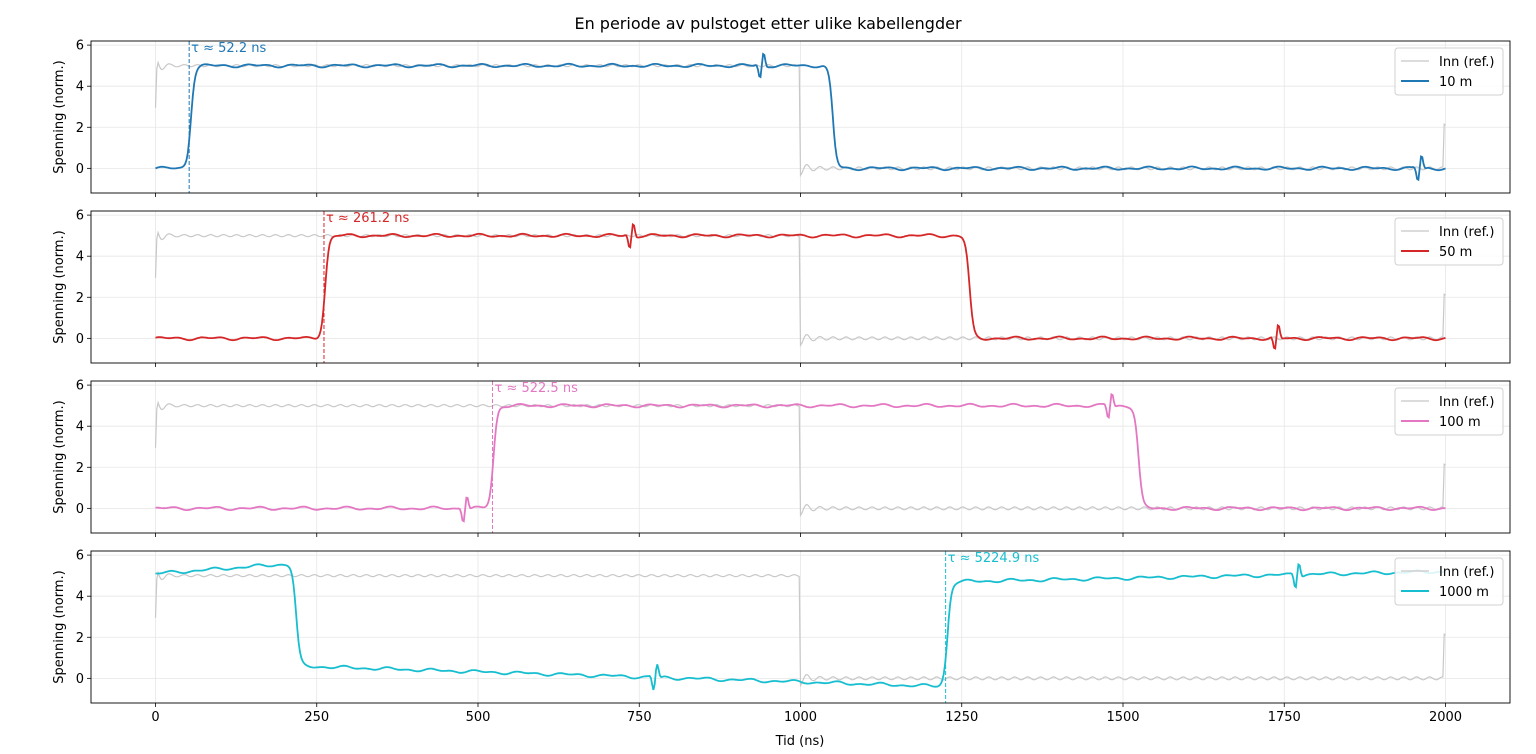 This screenshot has height=754, width=1536. Describe the element at coordinates (316, 717) in the screenshot. I see `x-tick-label: 250` at that location.